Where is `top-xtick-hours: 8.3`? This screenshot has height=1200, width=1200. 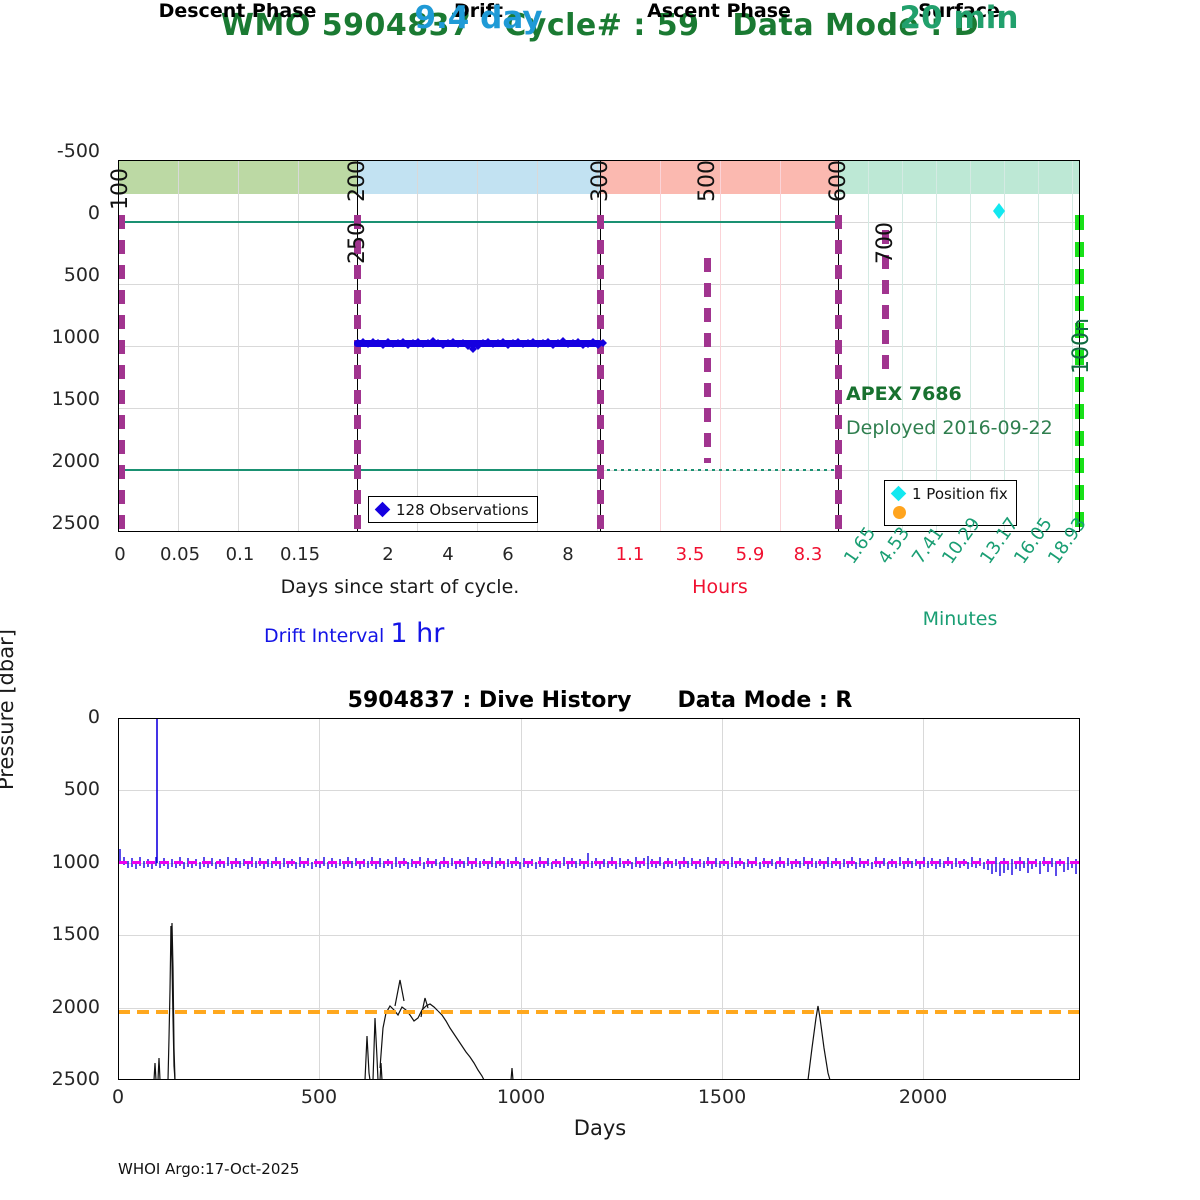
top-xtick-hours: 8.3 is located at coordinates (808, 554).